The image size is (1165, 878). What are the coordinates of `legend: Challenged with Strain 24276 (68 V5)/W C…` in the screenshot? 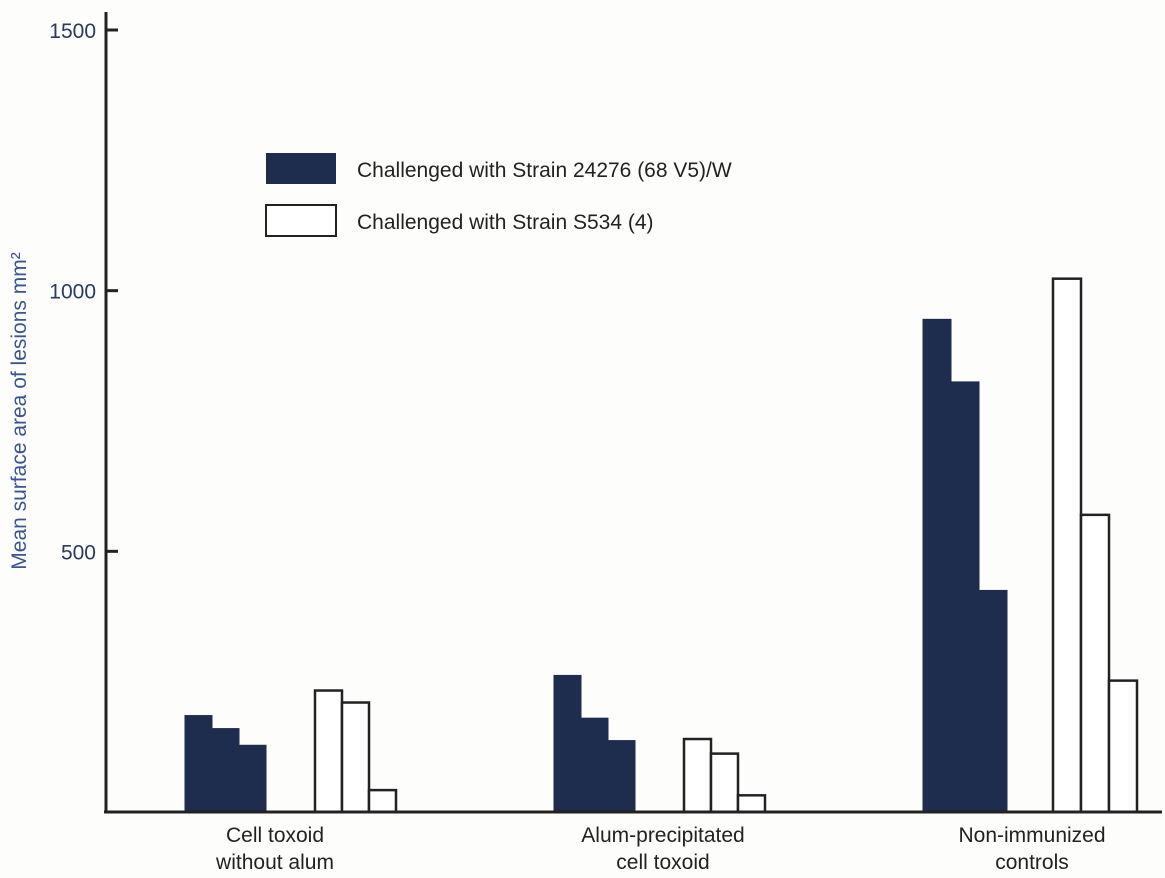 It's located at (498, 195).